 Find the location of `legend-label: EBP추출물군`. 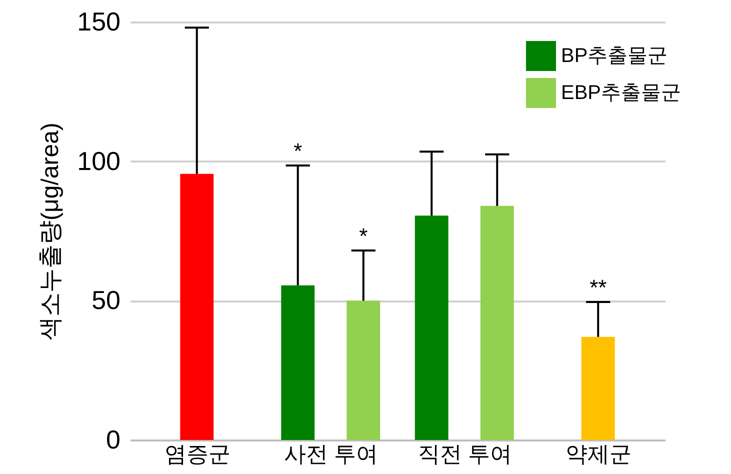

legend-label: EBP추출물군 is located at coordinates (621, 93).